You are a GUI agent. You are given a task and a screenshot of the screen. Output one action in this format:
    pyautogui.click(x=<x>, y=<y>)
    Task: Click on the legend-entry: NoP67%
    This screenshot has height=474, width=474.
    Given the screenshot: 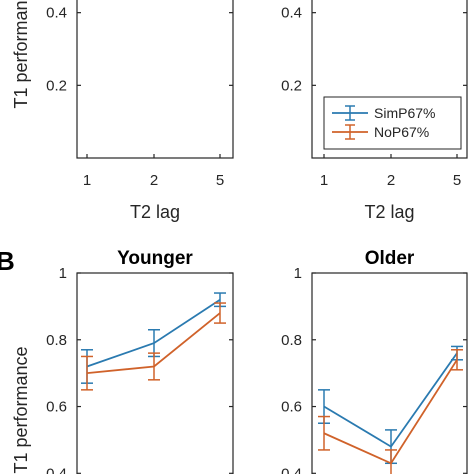 What is the action you would take?
    pyautogui.click(x=401, y=132)
    